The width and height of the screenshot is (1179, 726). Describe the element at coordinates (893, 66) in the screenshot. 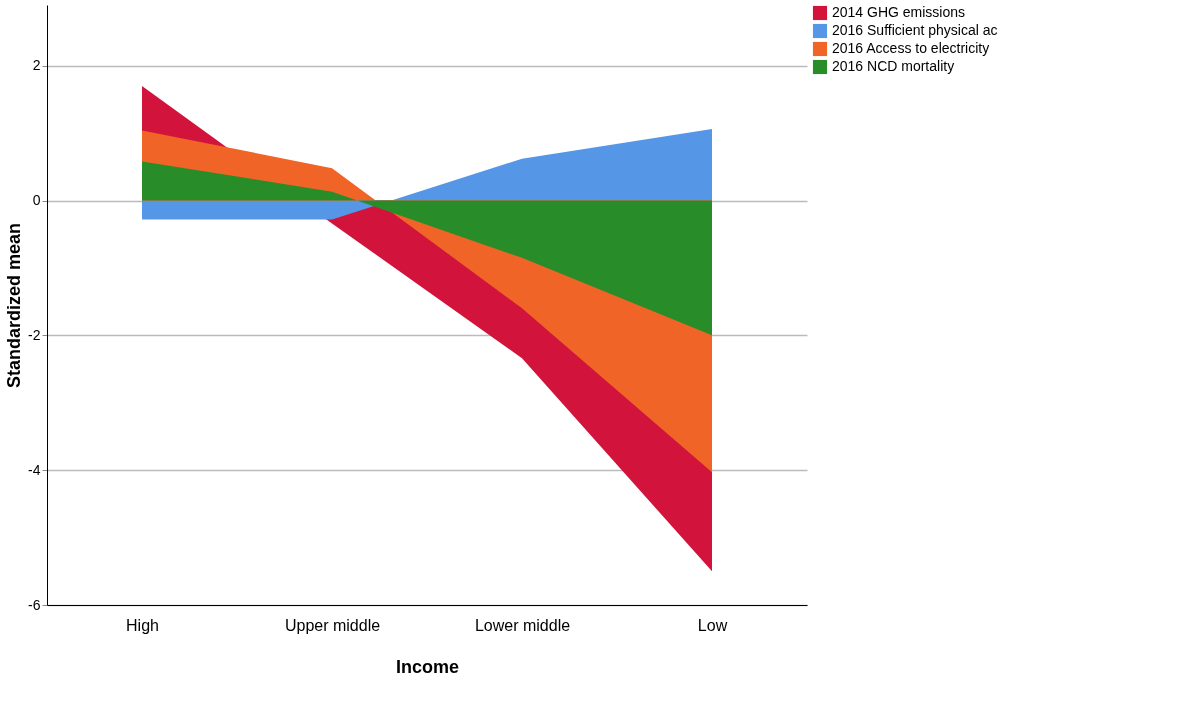

I see `legend-label: 2016 NCD mortality` at that location.